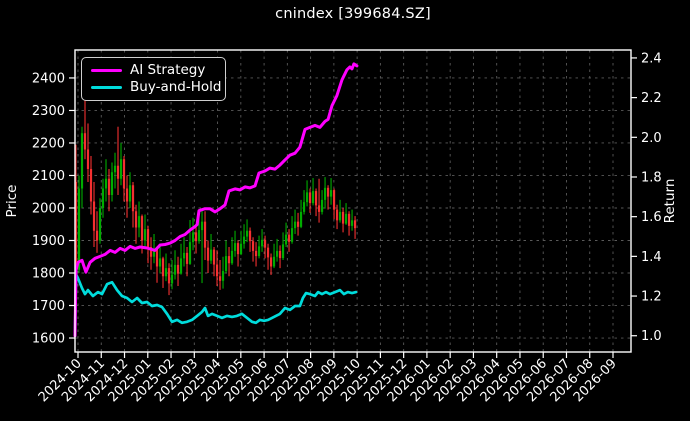  What do you see at coordinates (12, 201) in the screenshot?
I see `y-axis-label-price: Price` at bounding box center [12, 201].